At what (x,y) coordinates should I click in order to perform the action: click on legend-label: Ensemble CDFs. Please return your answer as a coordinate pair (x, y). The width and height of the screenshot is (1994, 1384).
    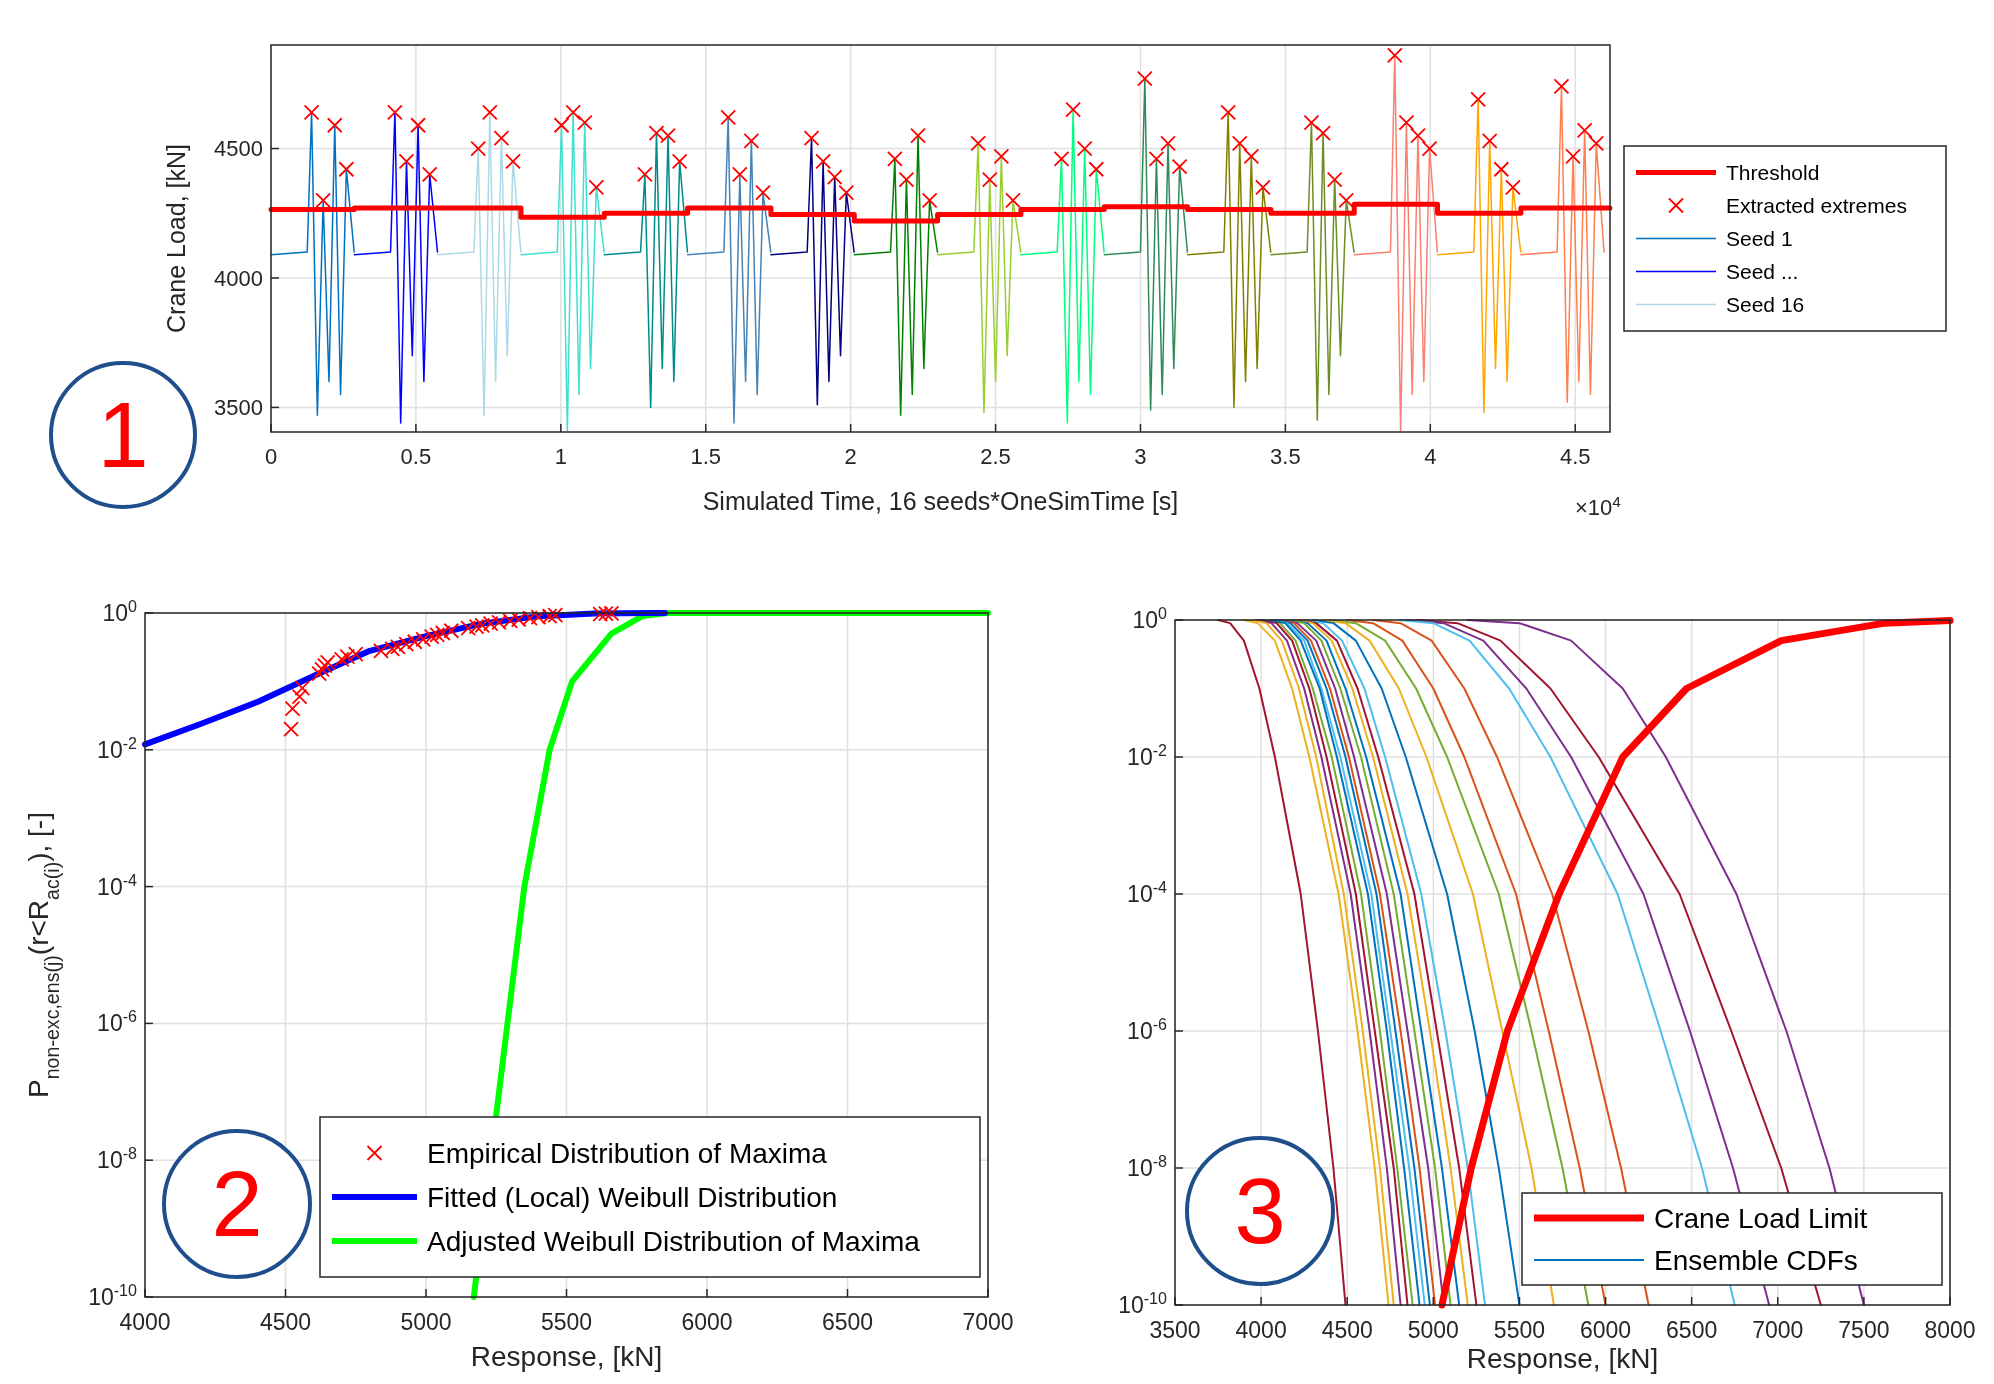
    Looking at the image, I should click on (1756, 1260).